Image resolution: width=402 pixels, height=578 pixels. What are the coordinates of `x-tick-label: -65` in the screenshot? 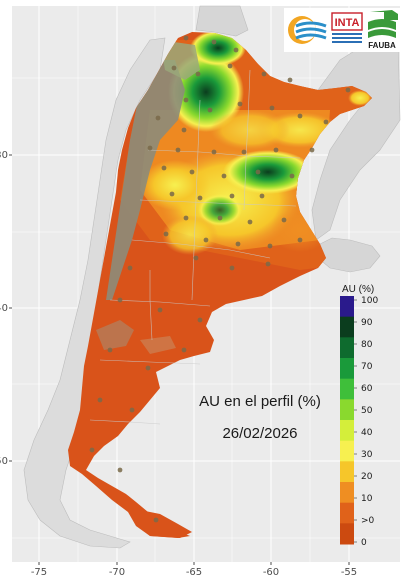 It's located at (194, 572).